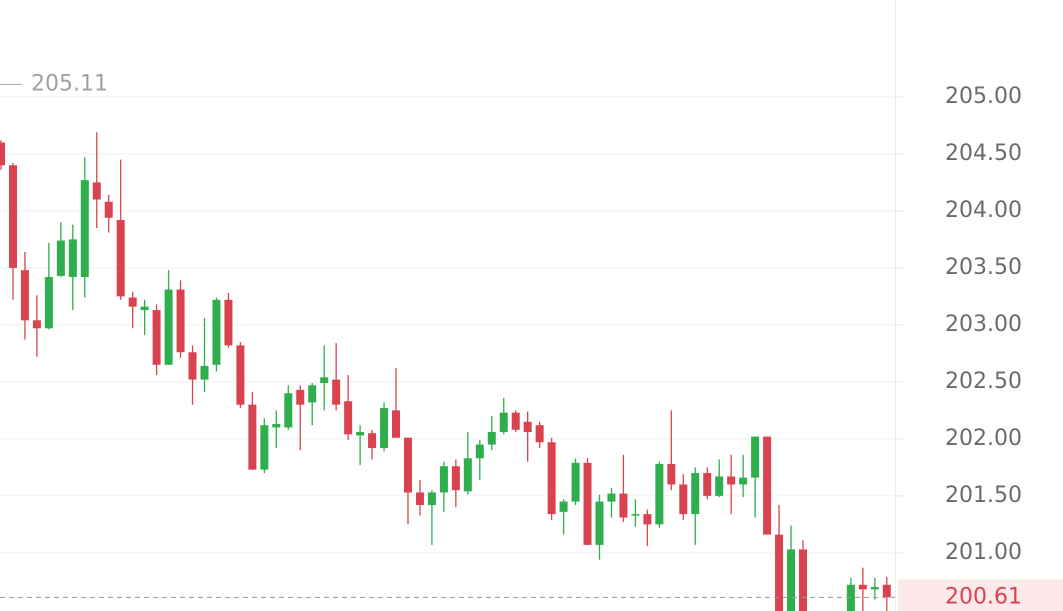  I want to click on y-tick-label: 204.00, so click(983, 210).